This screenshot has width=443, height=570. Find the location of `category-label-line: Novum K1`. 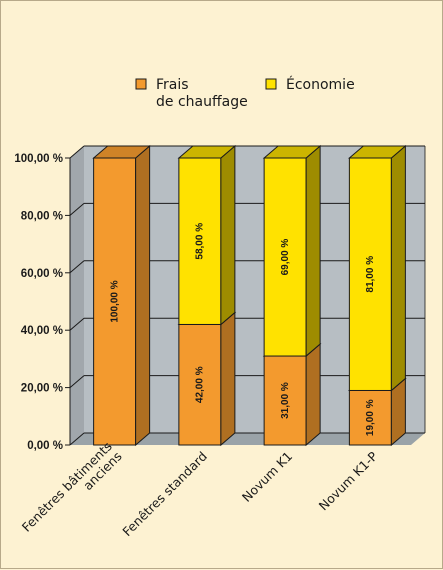

category-label-line: Novum K1 is located at coordinates (267, 477).